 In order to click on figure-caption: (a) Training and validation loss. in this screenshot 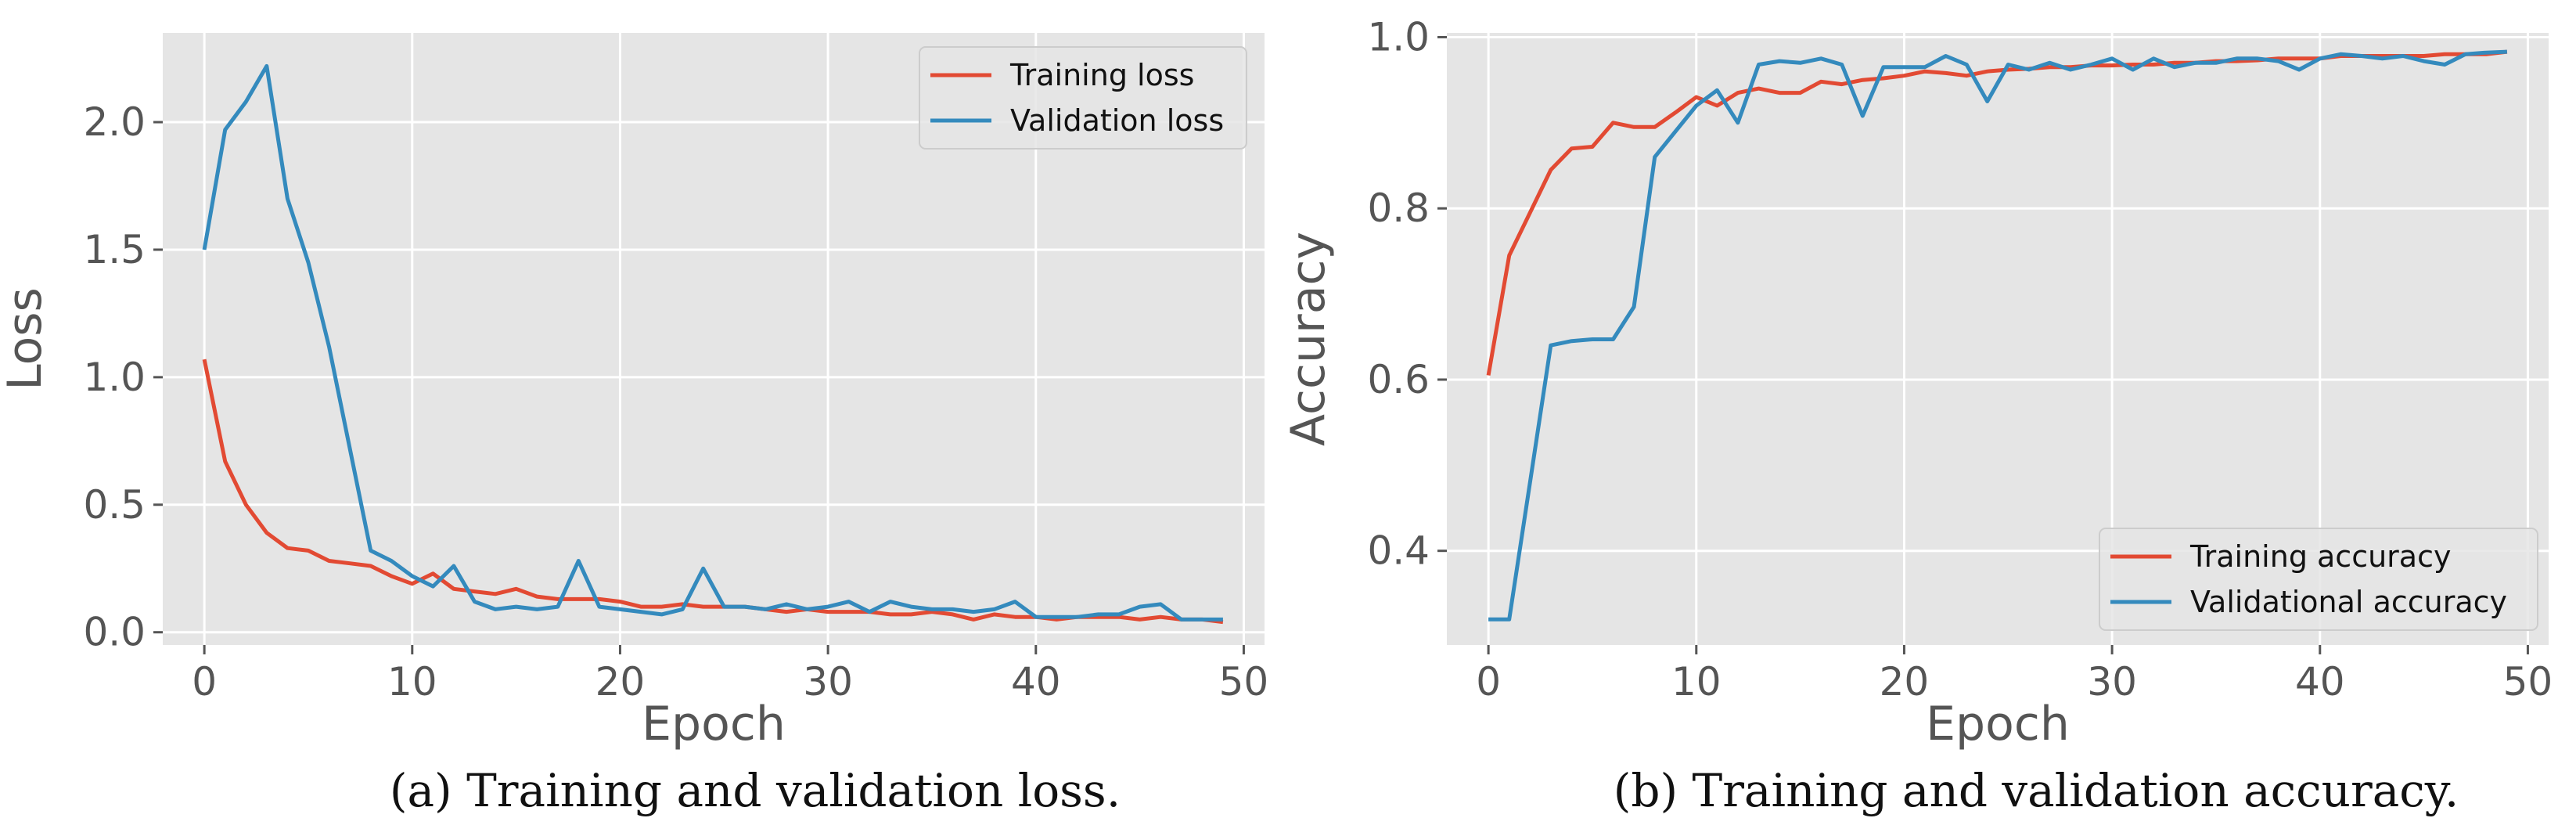, I will do `click(755, 790)`.